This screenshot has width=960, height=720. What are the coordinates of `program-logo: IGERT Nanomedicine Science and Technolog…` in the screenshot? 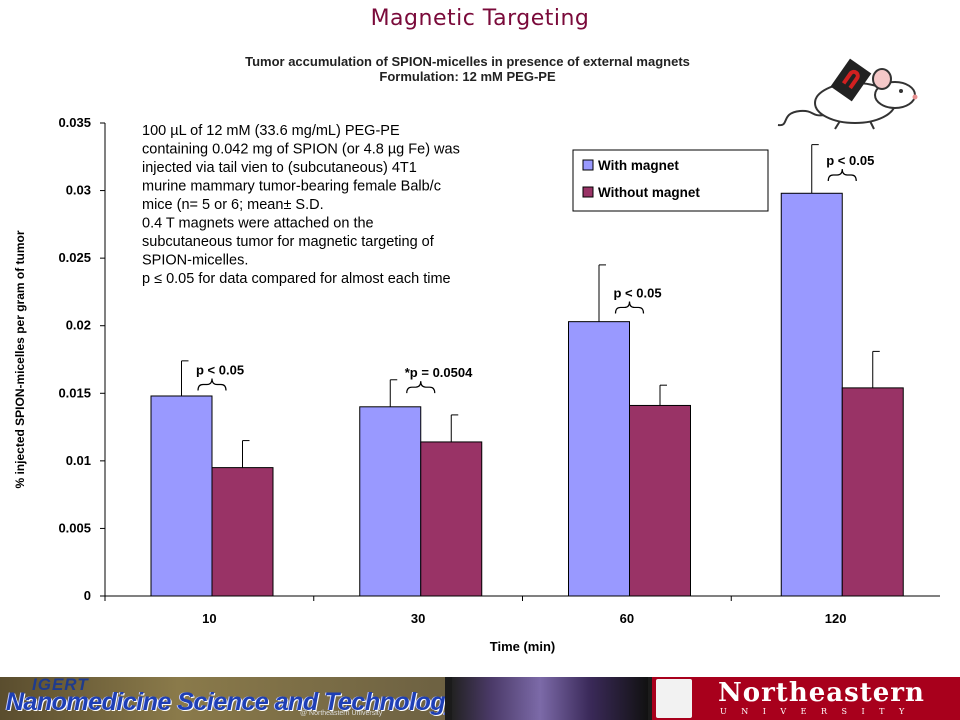 It's located at (222, 698).